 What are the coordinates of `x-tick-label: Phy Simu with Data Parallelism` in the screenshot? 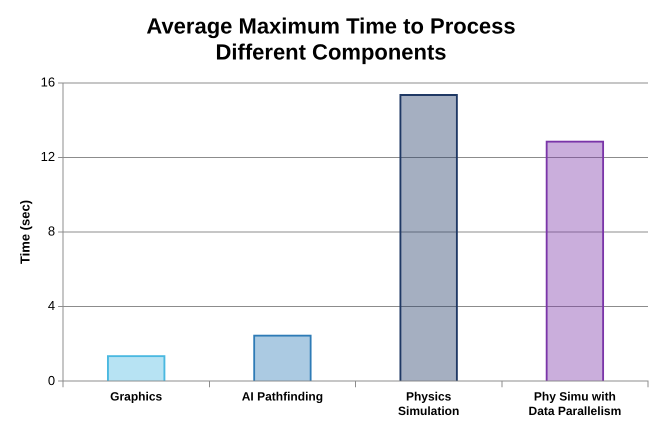 It's located at (575, 404).